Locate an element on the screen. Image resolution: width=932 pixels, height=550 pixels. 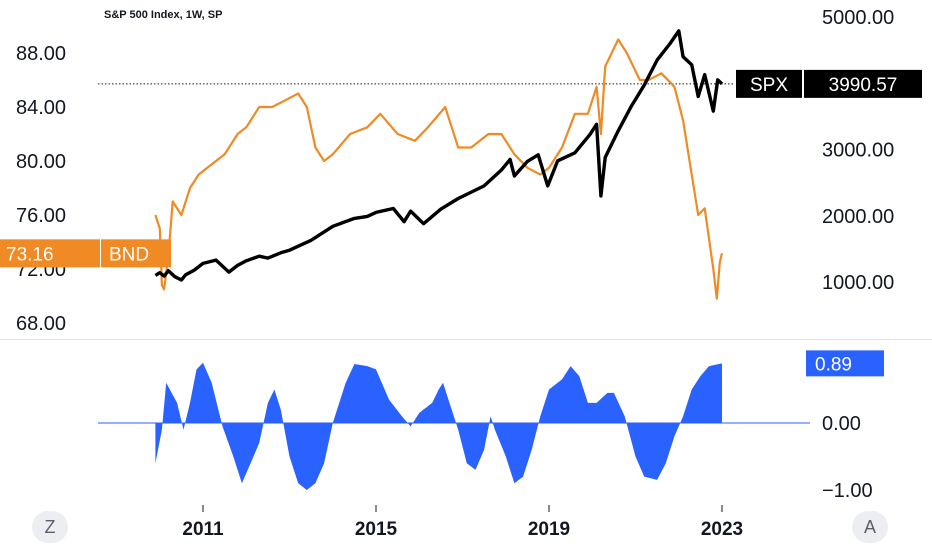
left-axis-tick-label: 80.00 is located at coordinates (41, 162).